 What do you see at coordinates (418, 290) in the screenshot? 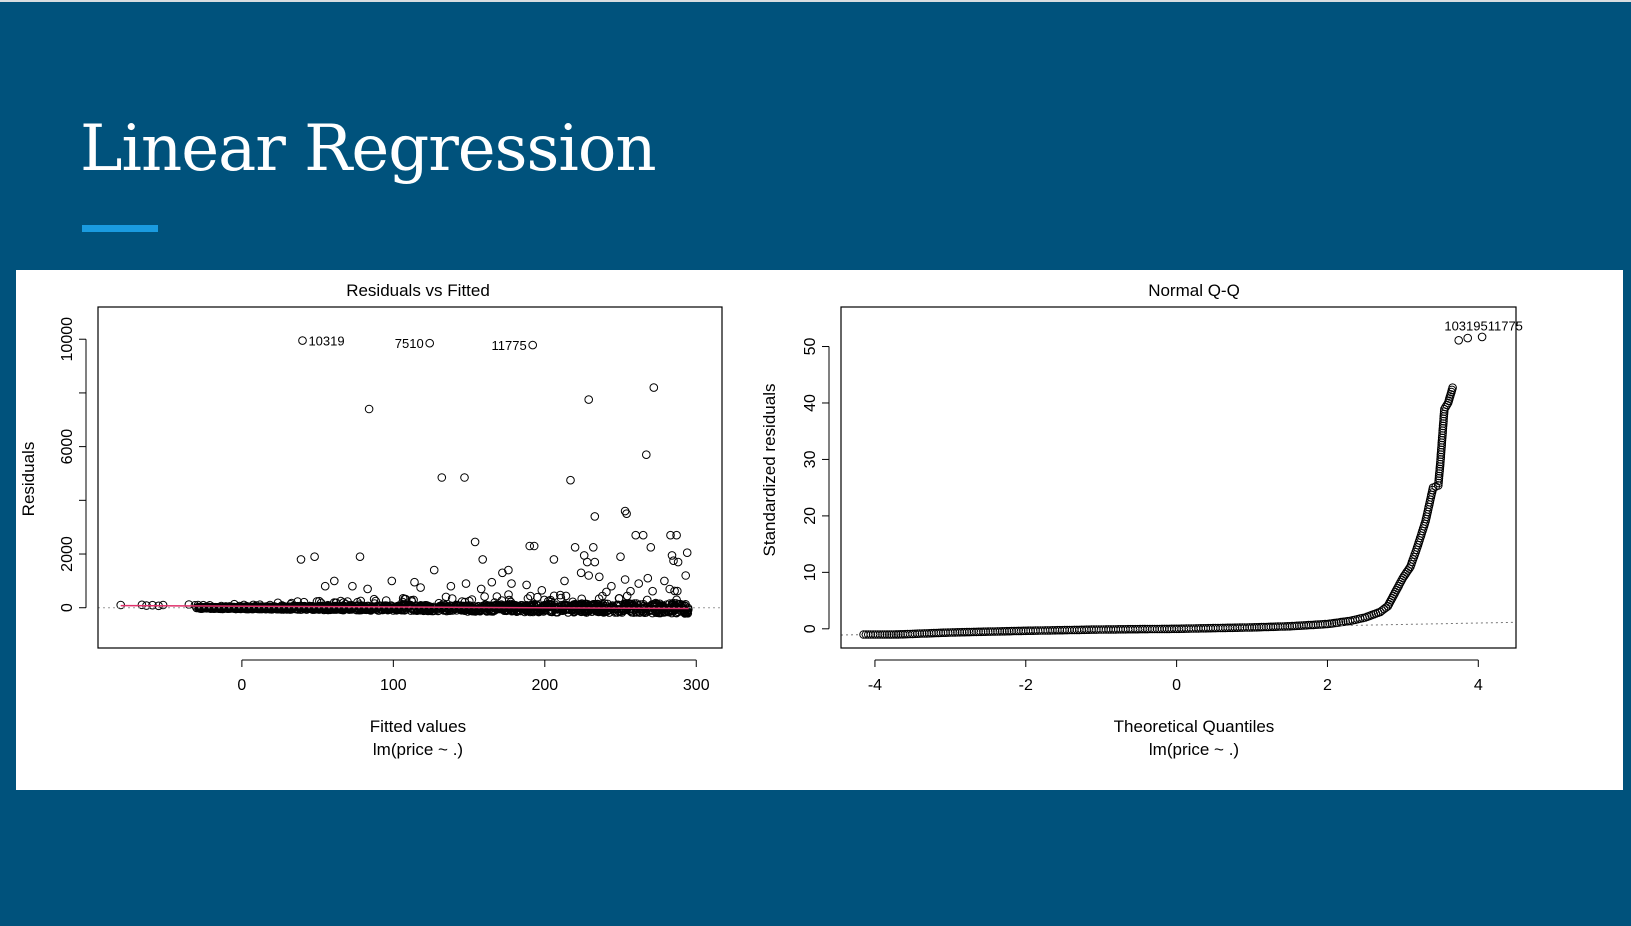
I see `residuals-vs-fitted-title: Residuals vs Fitted` at bounding box center [418, 290].